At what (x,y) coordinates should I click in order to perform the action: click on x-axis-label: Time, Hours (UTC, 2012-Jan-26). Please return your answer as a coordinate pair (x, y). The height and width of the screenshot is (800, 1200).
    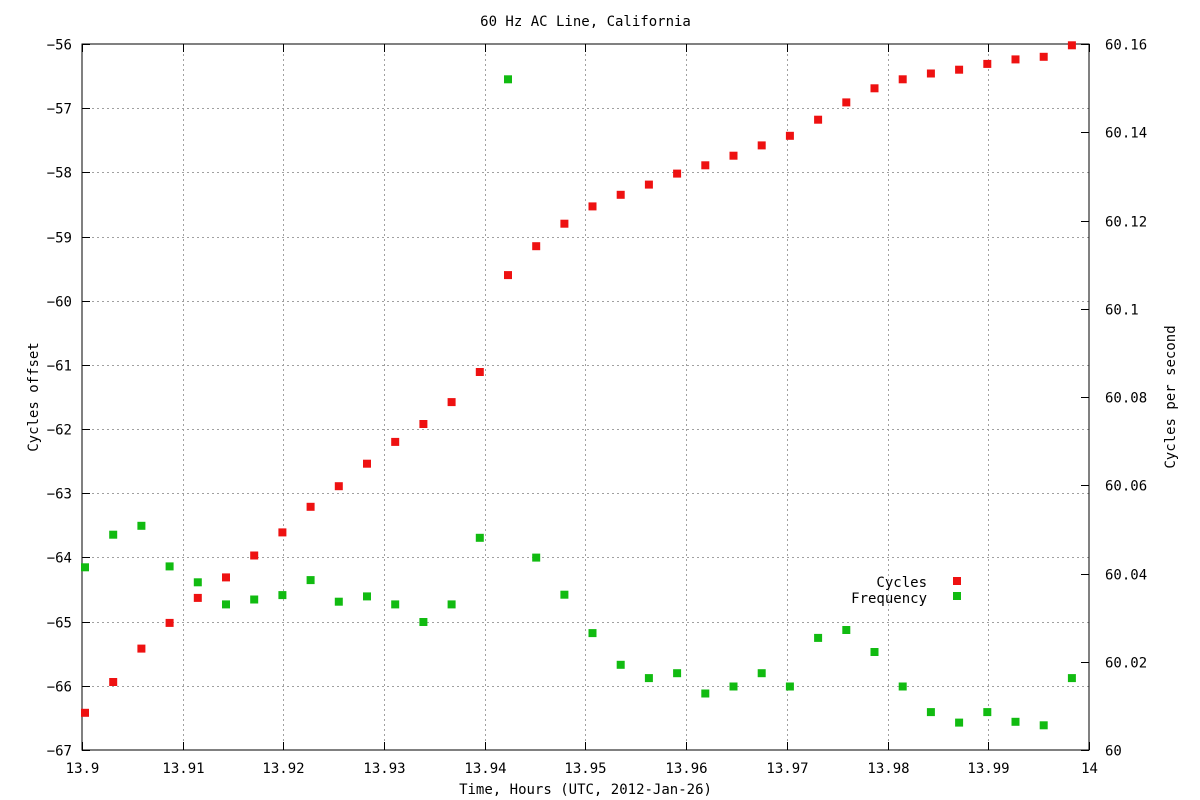
    Looking at the image, I should click on (585, 790).